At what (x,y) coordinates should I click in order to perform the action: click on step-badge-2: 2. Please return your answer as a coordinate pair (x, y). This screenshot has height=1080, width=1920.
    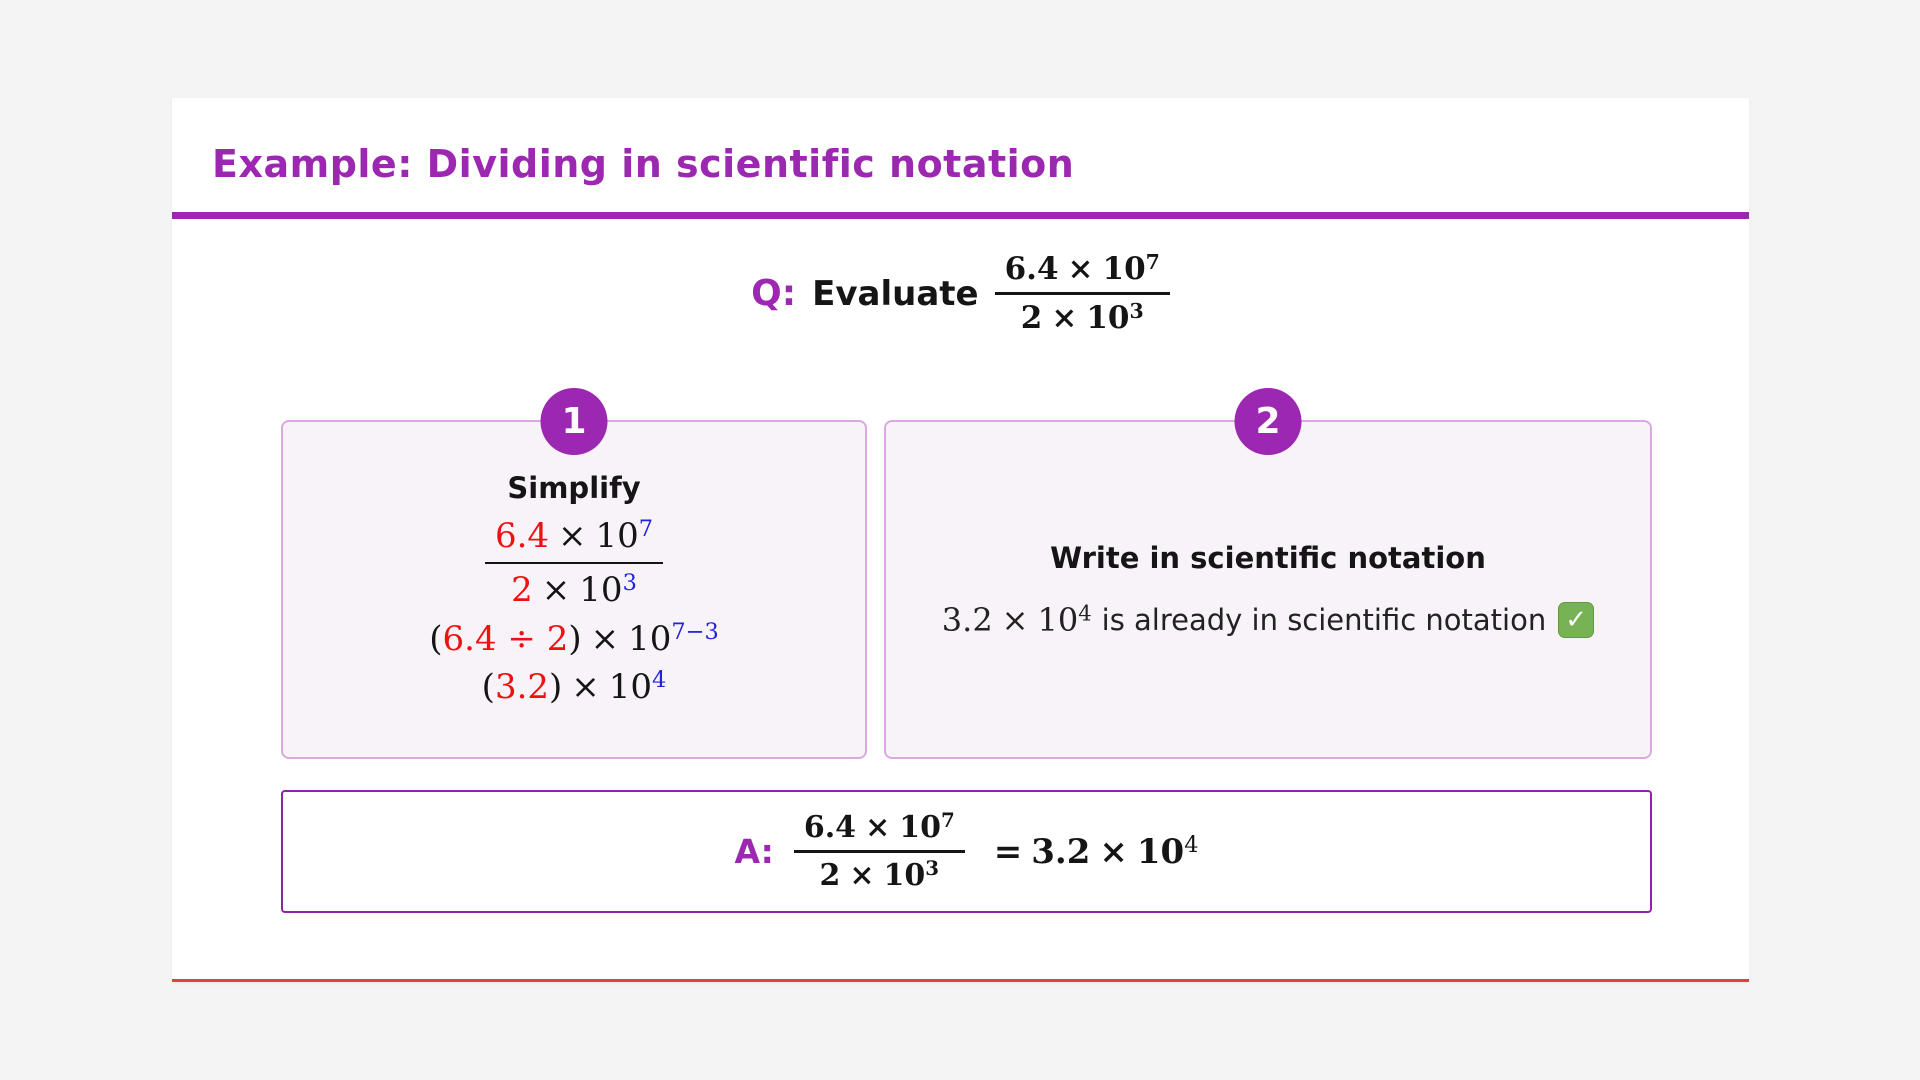
    Looking at the image, I should click on (1268, 421).